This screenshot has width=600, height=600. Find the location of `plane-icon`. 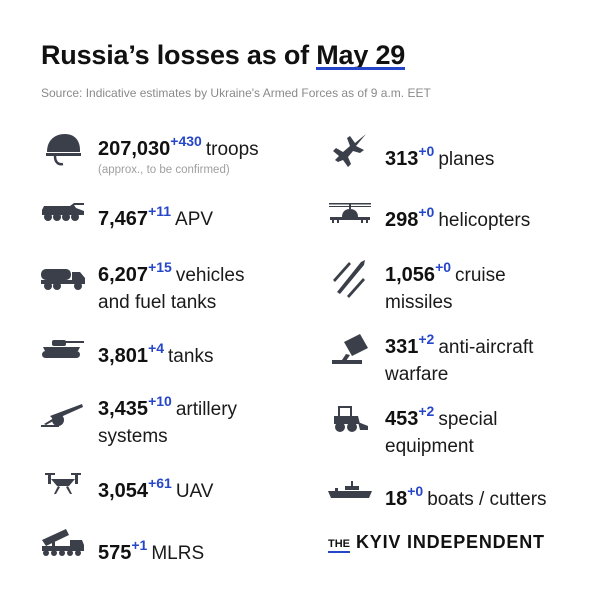

plane-icon is located at coordinates (350, 151).